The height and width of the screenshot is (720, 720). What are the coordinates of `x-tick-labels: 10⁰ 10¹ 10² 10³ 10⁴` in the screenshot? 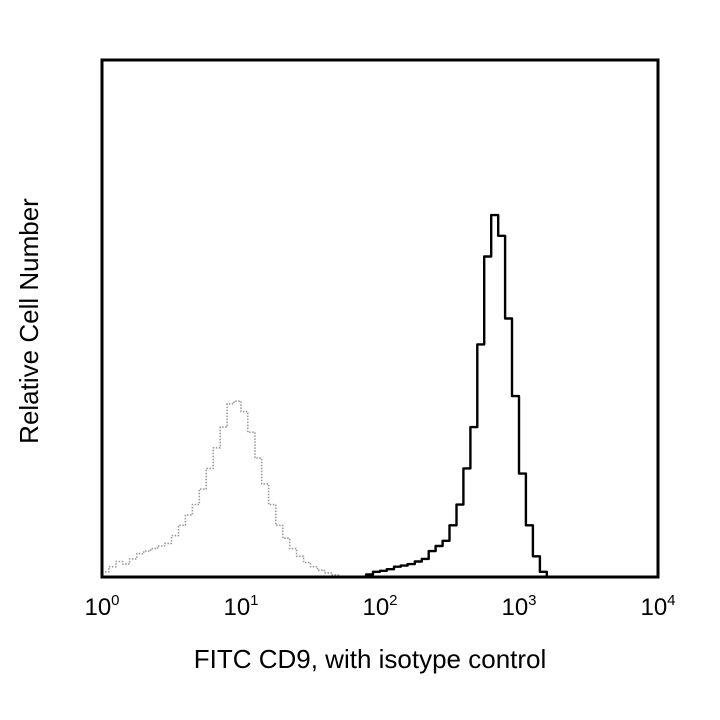 It's located at (379, 606).